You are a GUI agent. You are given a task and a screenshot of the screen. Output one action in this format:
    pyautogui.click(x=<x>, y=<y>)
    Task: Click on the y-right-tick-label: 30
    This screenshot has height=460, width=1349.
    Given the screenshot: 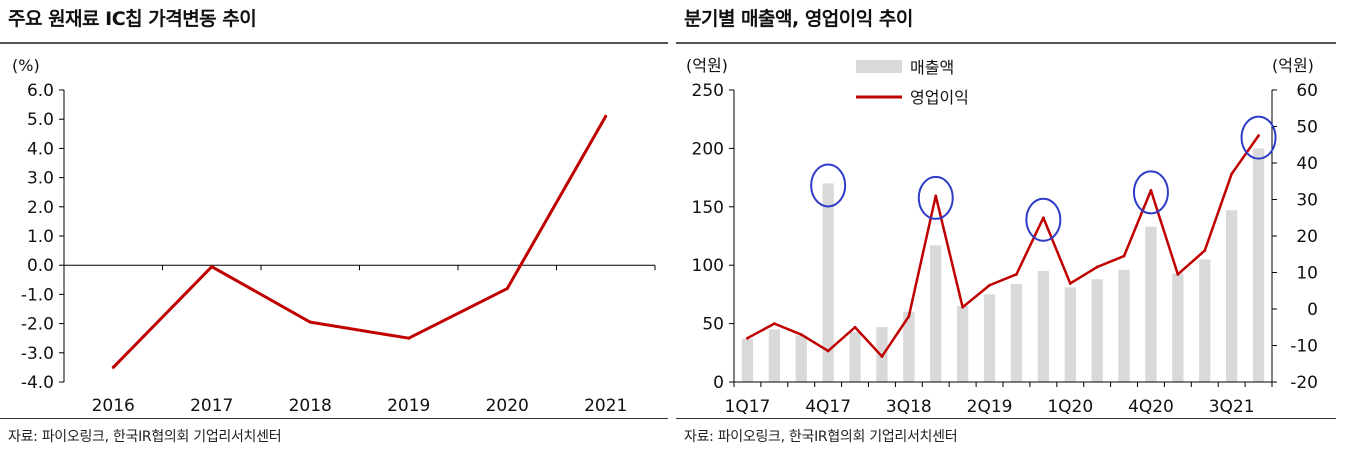 What is the action you would take?
    pyautogui.click(x=1307, y=201)
    